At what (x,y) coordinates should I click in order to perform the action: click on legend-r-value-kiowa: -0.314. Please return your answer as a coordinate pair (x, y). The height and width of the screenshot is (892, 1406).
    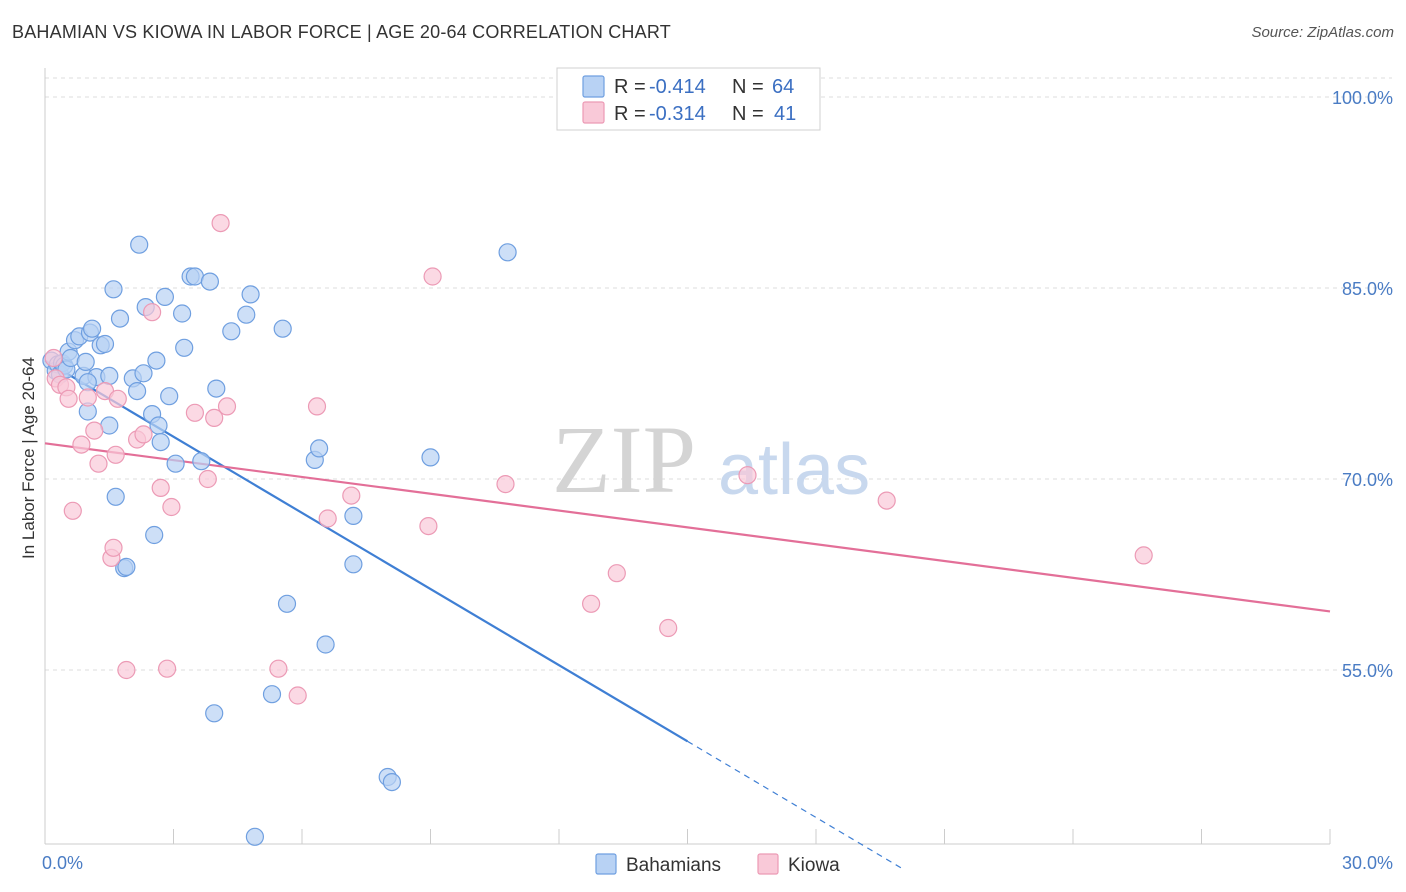
    Looking at the image, I should click on (677, 114).